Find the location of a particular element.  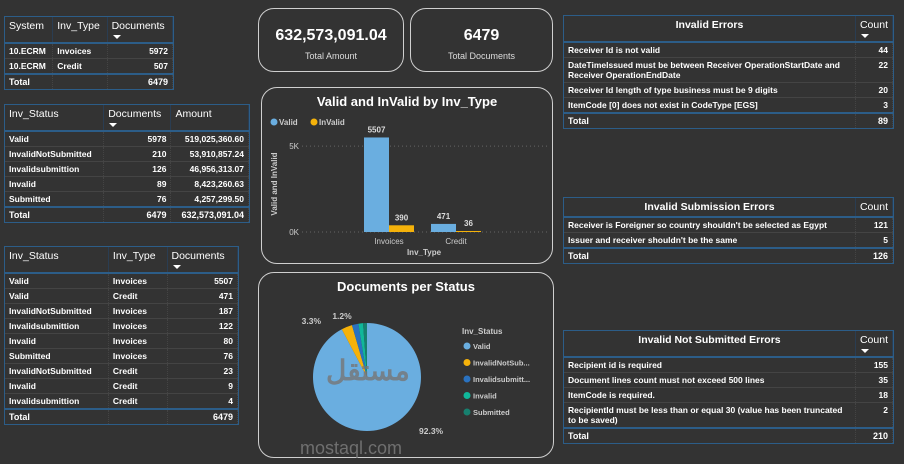

data-label: 5507 is located at coordinates (377, 129).